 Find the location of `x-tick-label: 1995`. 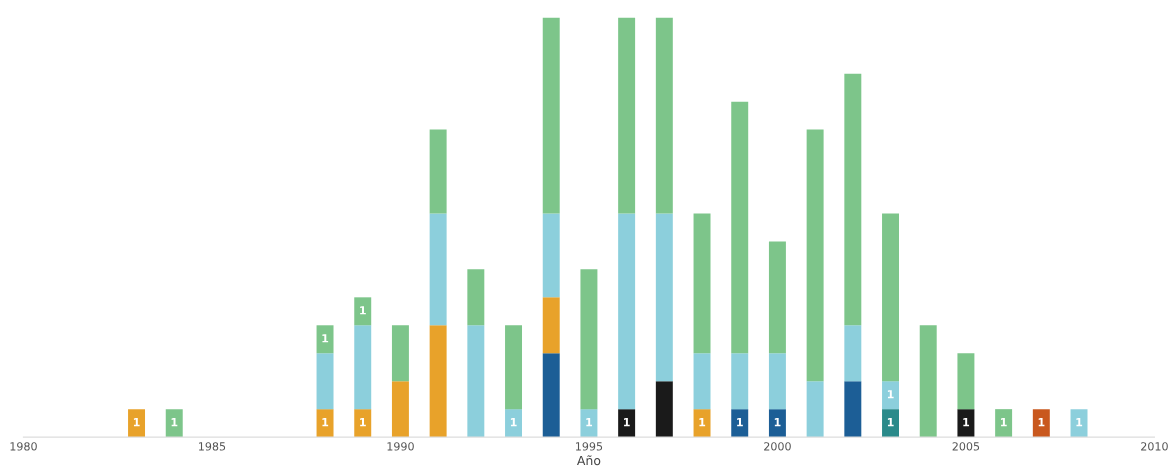

x-tick-label: 1995 is located at coordinates (589, 446).